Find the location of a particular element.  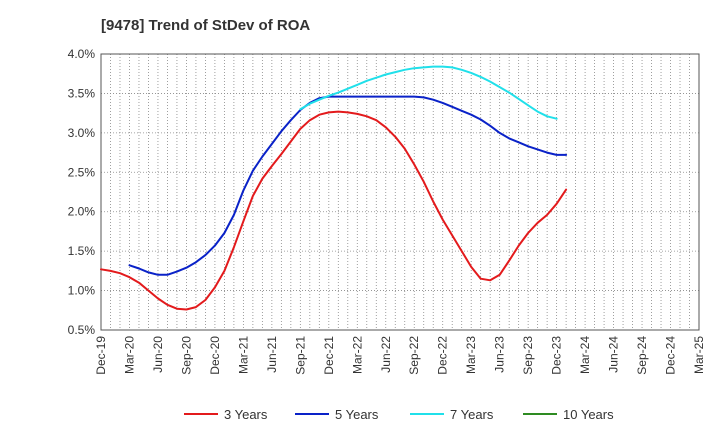

x-tick-label: Dec-21 is located at coordinates (329, 355).